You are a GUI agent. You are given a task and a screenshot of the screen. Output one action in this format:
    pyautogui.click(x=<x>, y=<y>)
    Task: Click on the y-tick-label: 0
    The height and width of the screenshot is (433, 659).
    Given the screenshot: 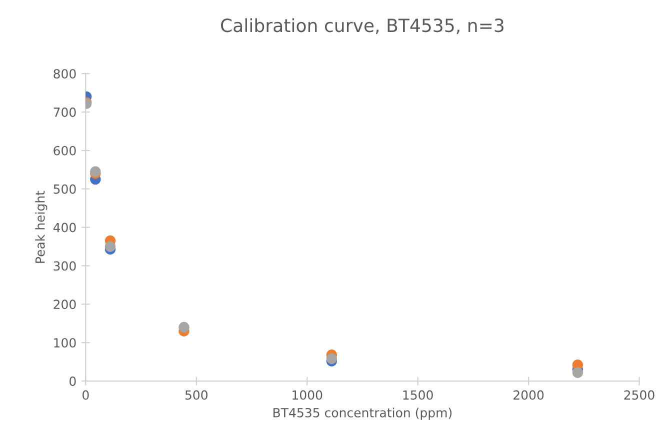 What is the action you would take?
    pyautogui.click(x=73, y=381)
    